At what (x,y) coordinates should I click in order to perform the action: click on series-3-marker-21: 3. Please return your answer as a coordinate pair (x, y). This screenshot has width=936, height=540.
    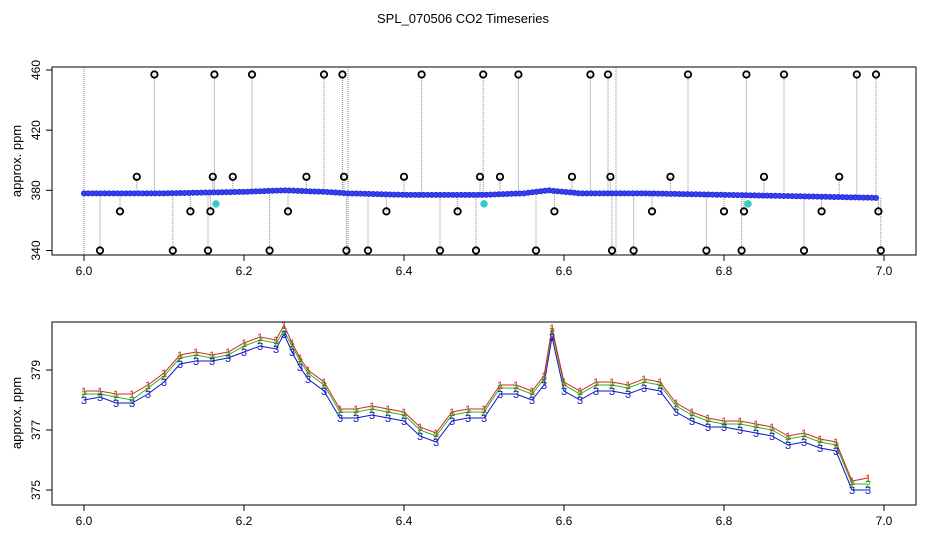
    Looking at the image, I should click on (388, 419).